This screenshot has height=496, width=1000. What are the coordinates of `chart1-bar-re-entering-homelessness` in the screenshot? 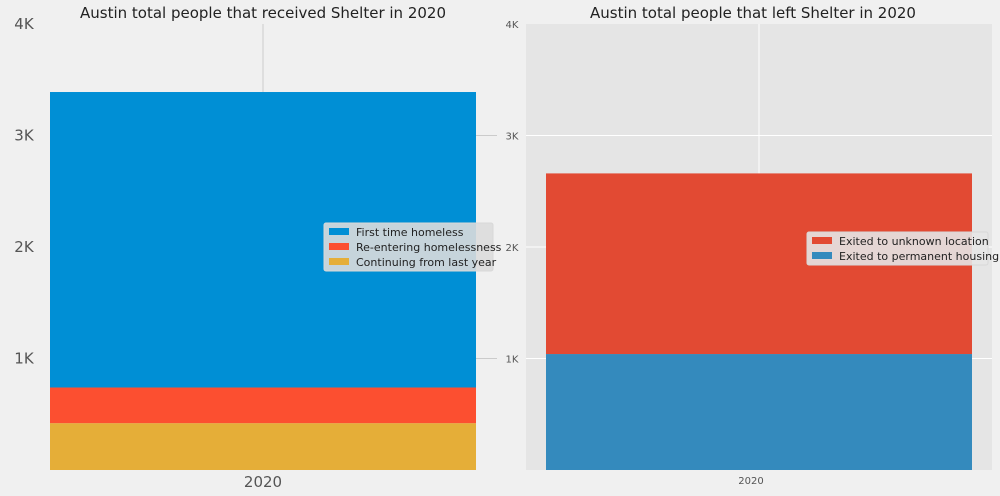 It's located at (263, 405).